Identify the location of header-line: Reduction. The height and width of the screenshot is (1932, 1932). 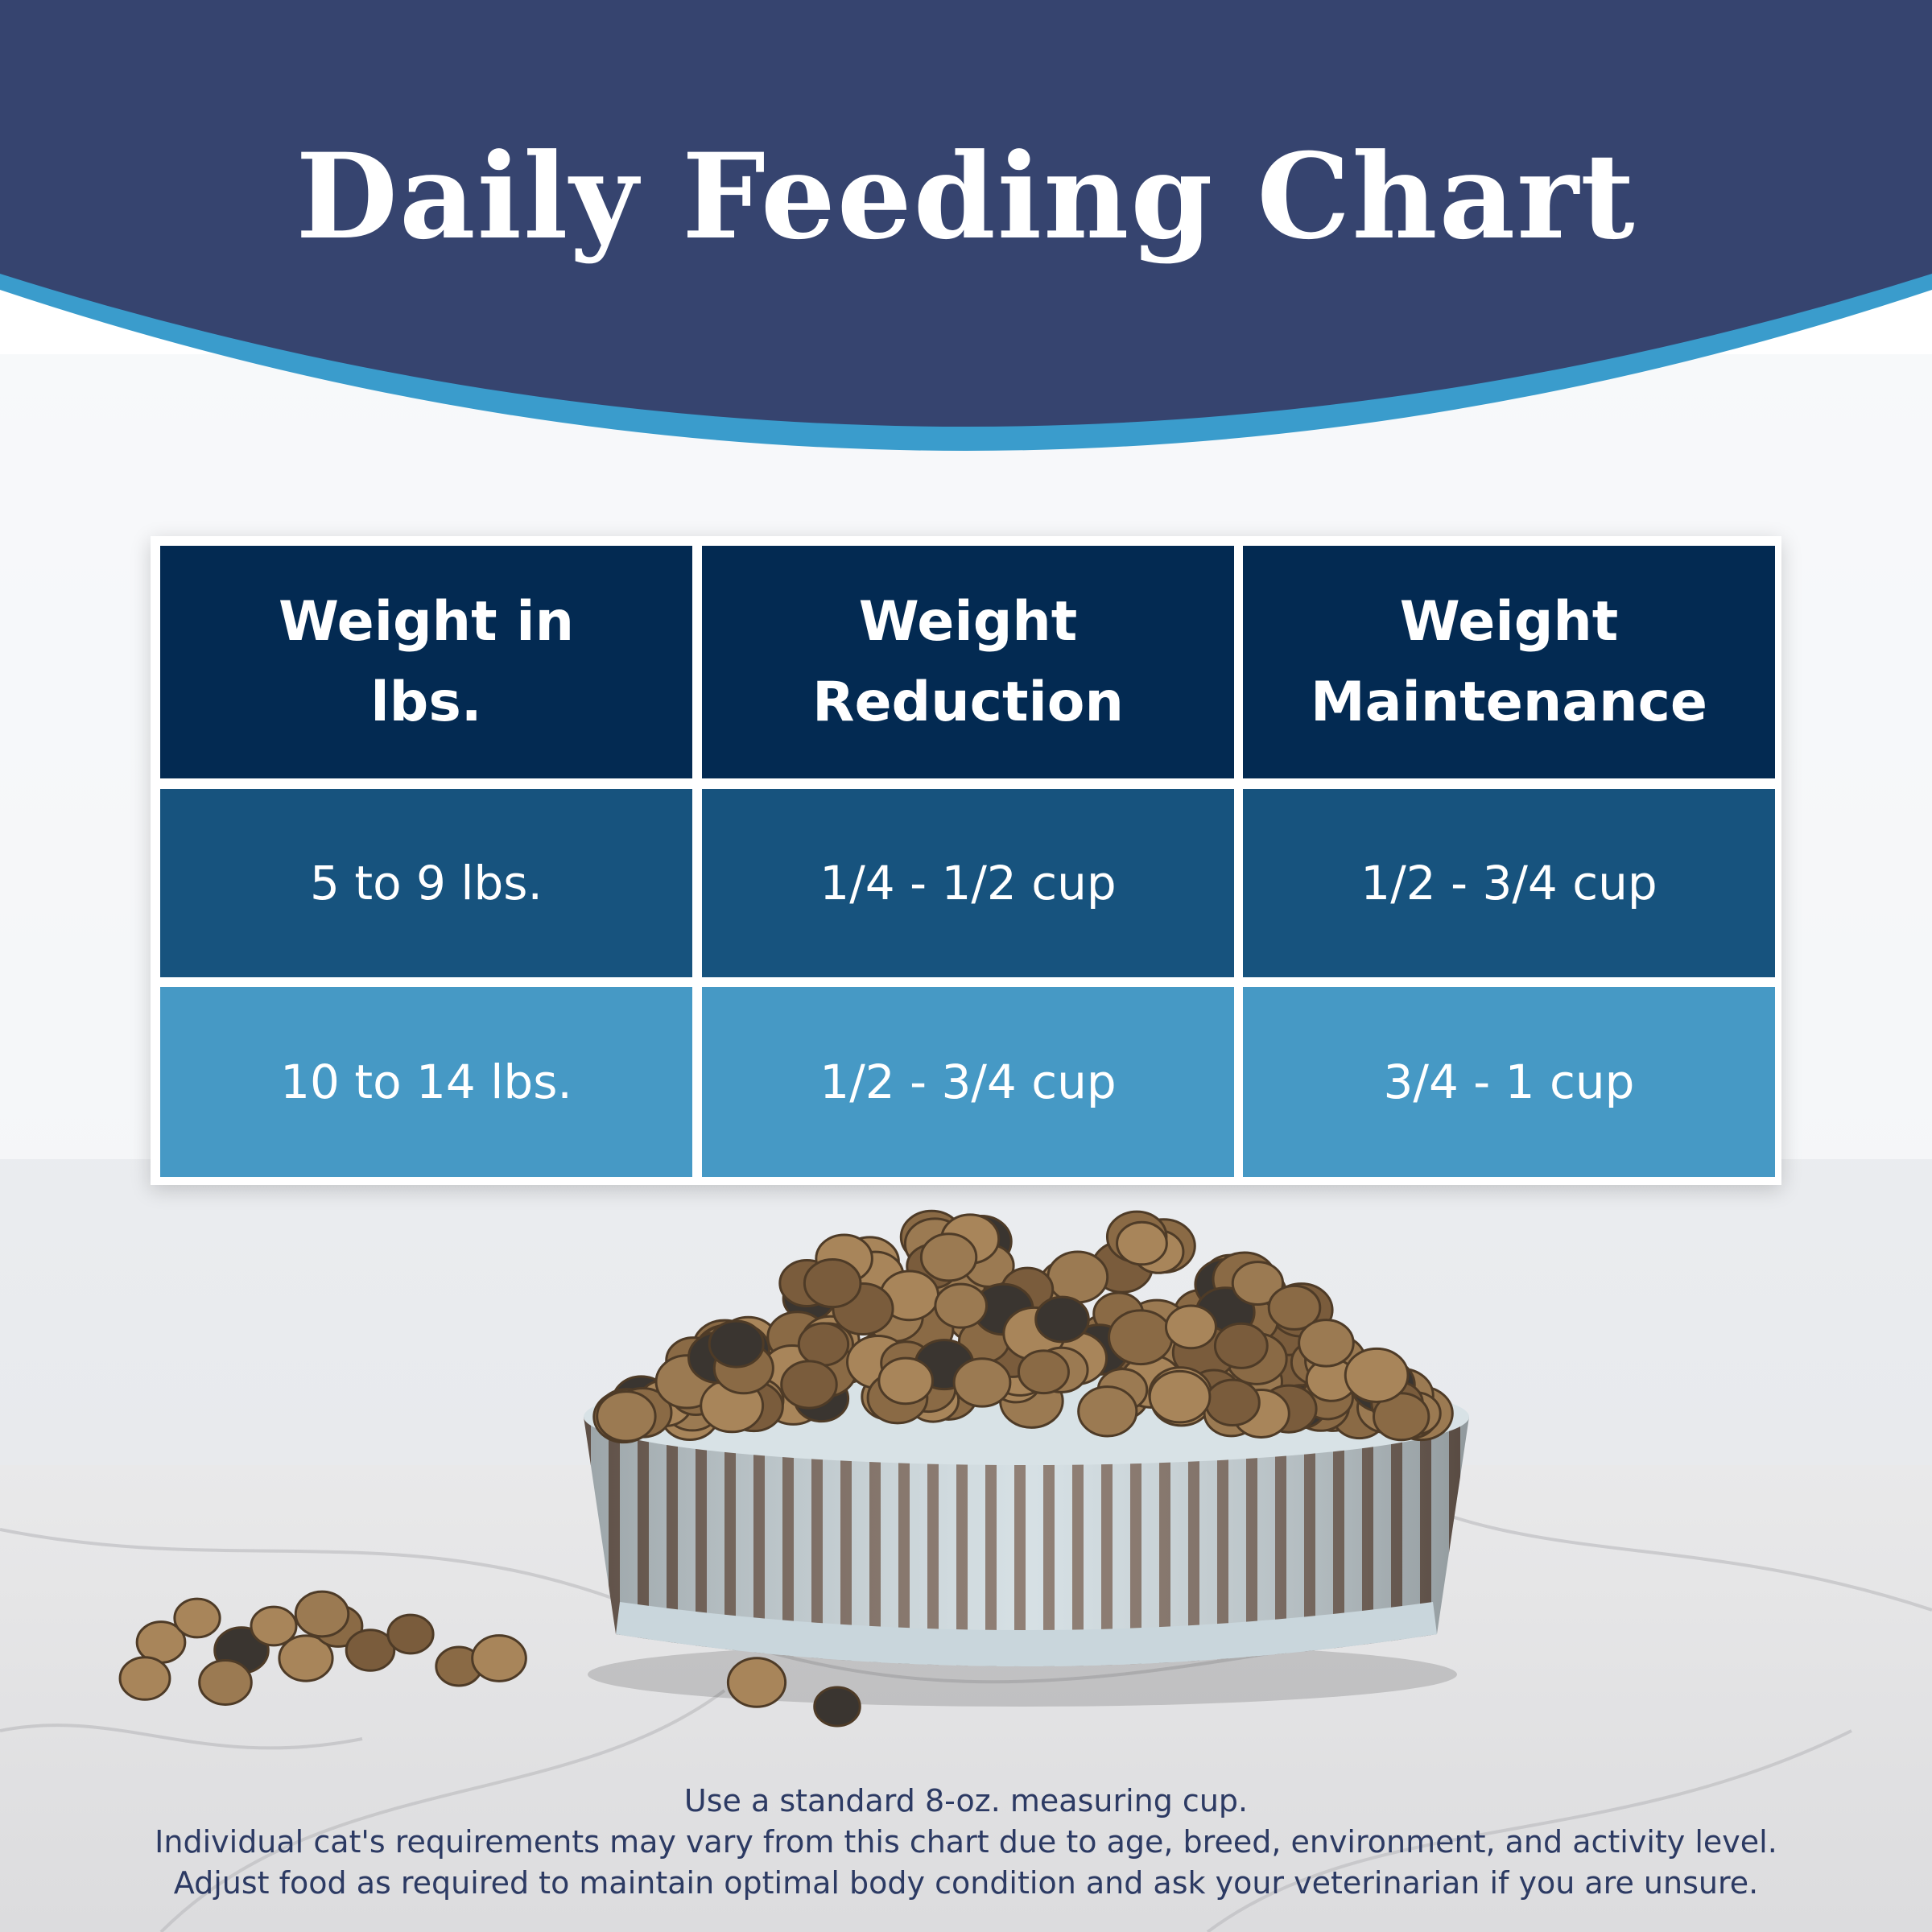
(968, 702).